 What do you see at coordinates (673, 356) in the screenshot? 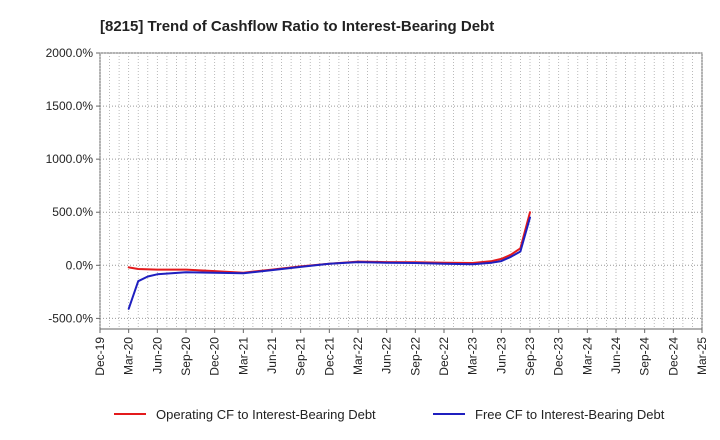
I see `x-tick-label: Dec-24` at bounding box center [673, 356].